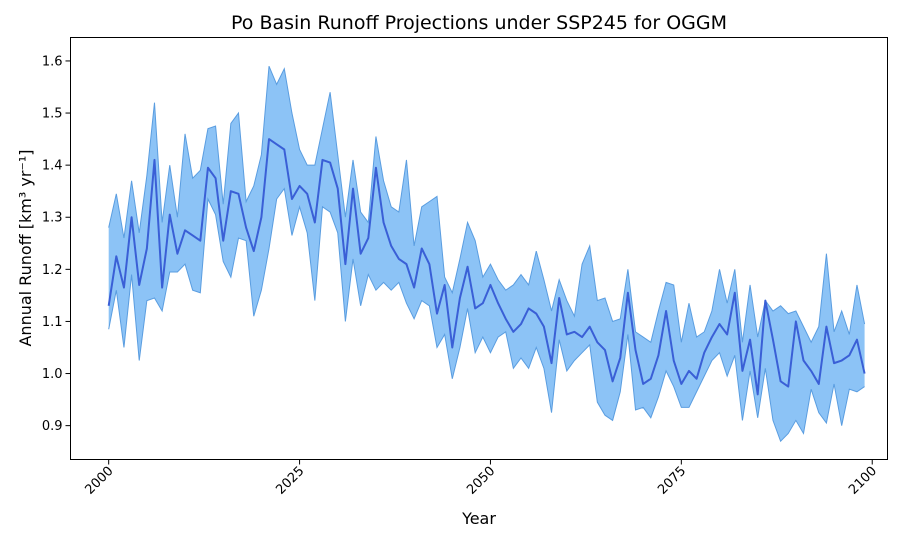 This screenshot has height=540, width=900. Describe the element at coordinates (52, 166) in the screenshot. I see `y-tick-label: 1.4` at that location.